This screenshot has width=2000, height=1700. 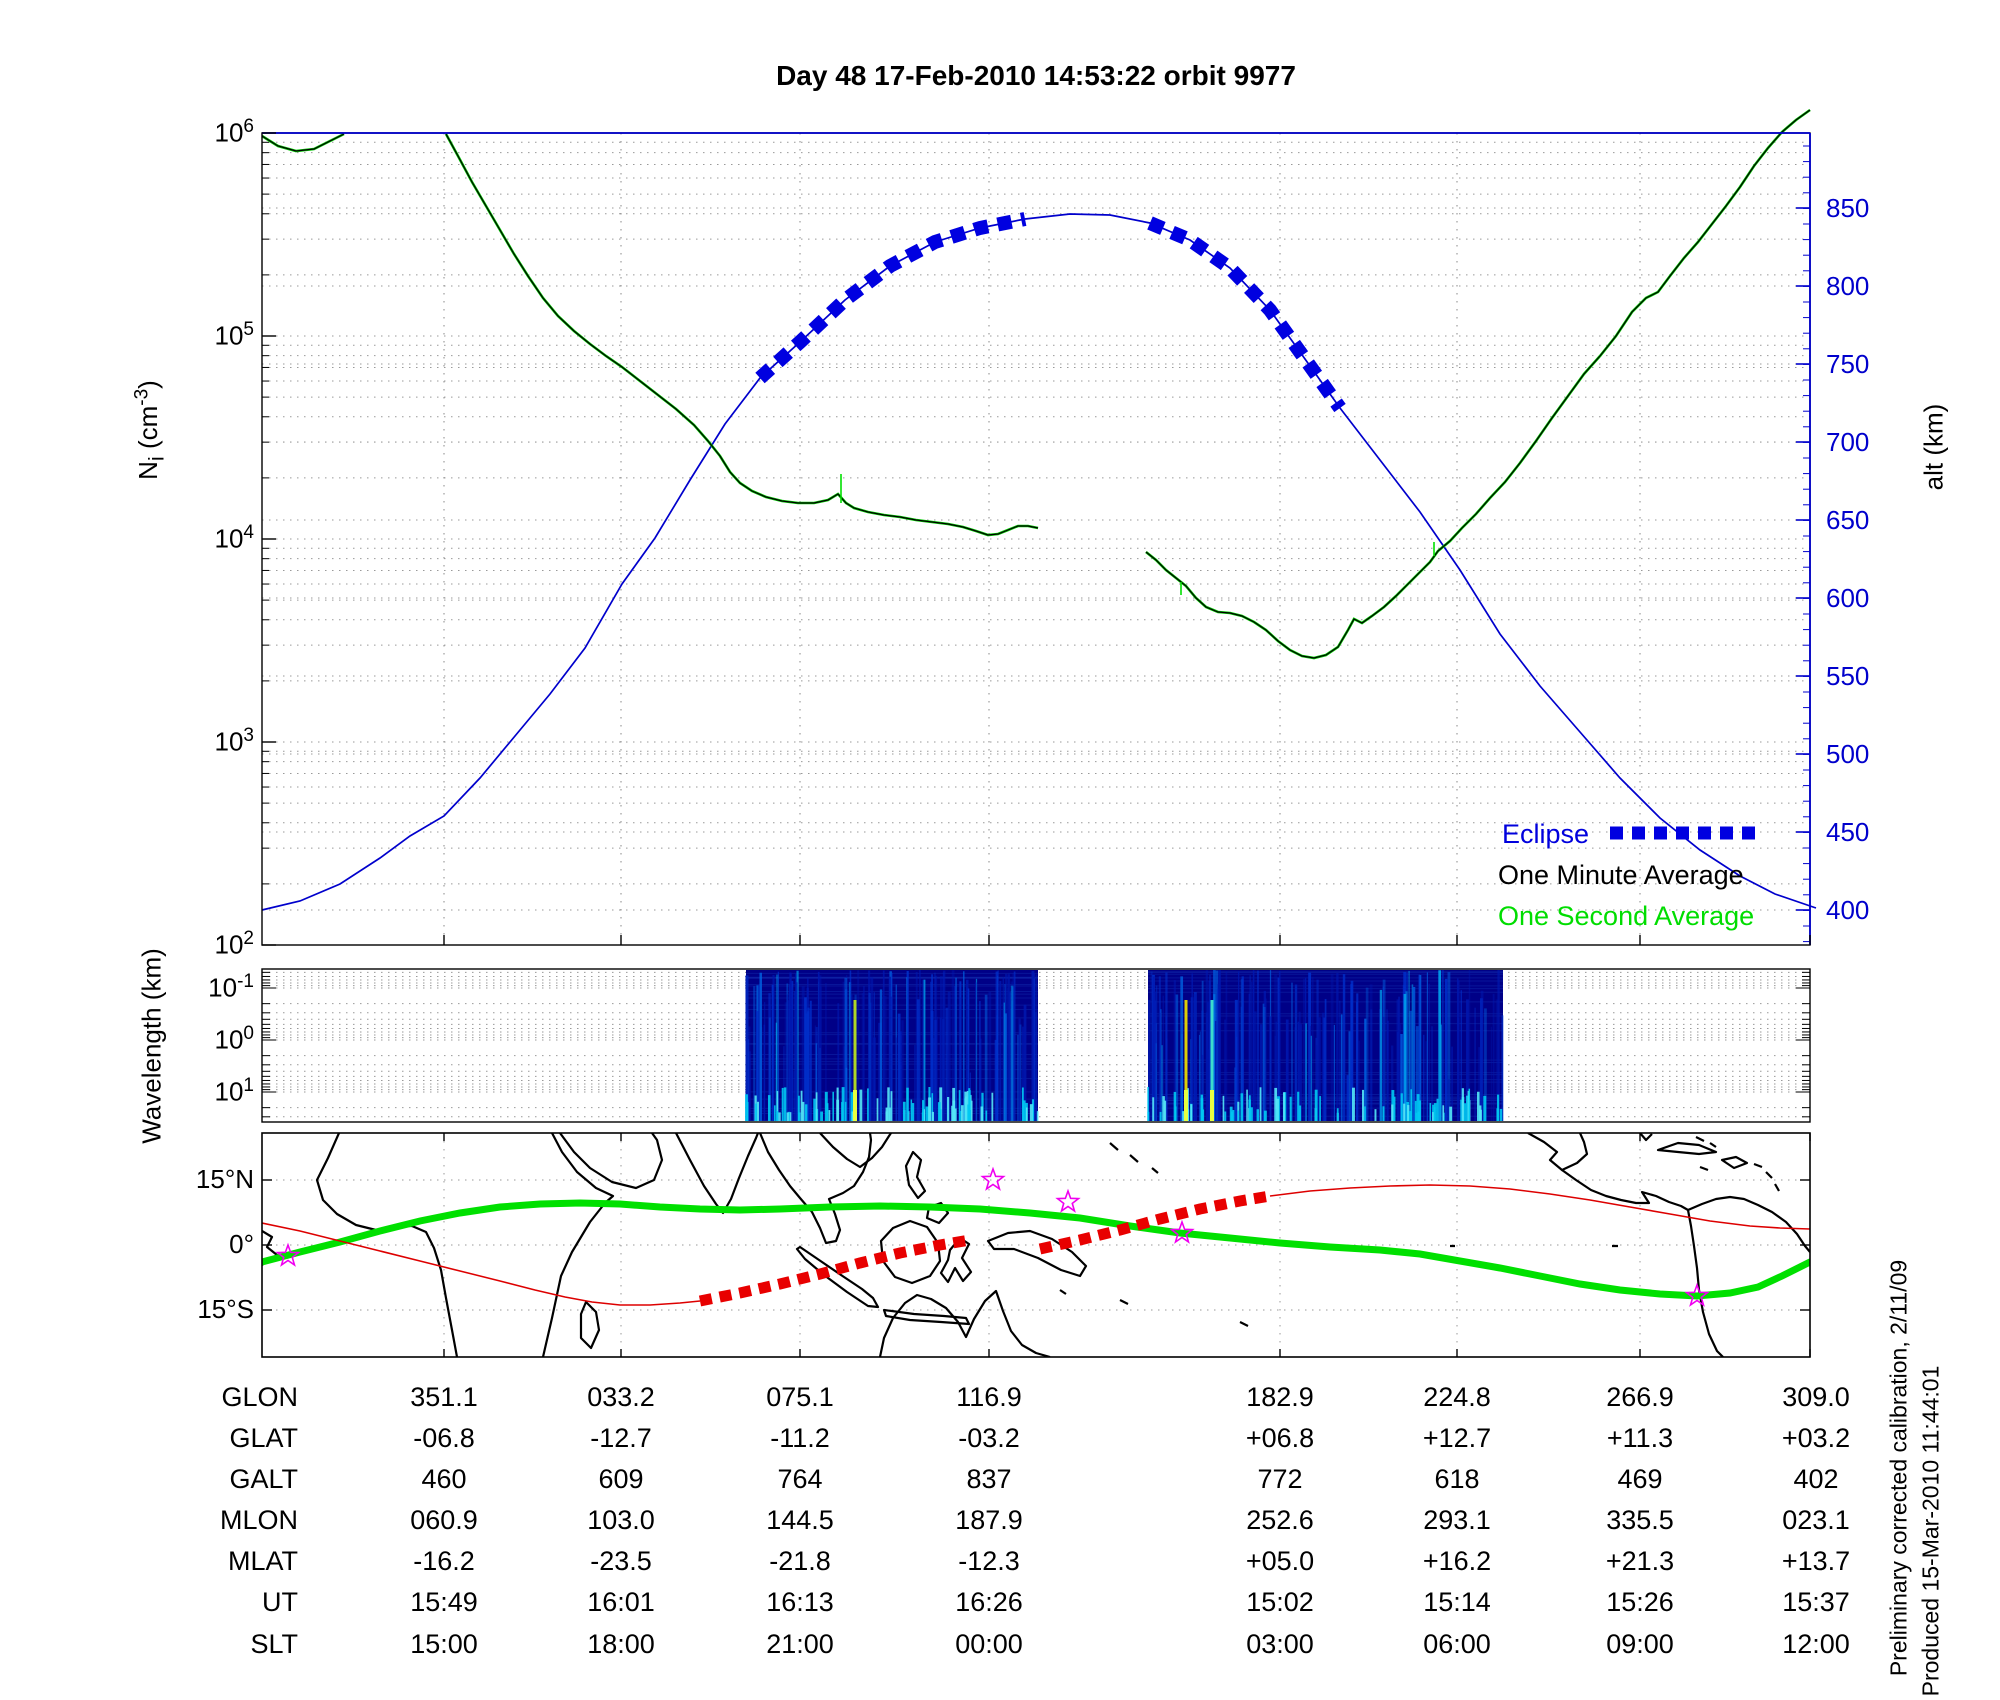 I want to click on table-cell: 309.0, so click(x=1816, y=1397).